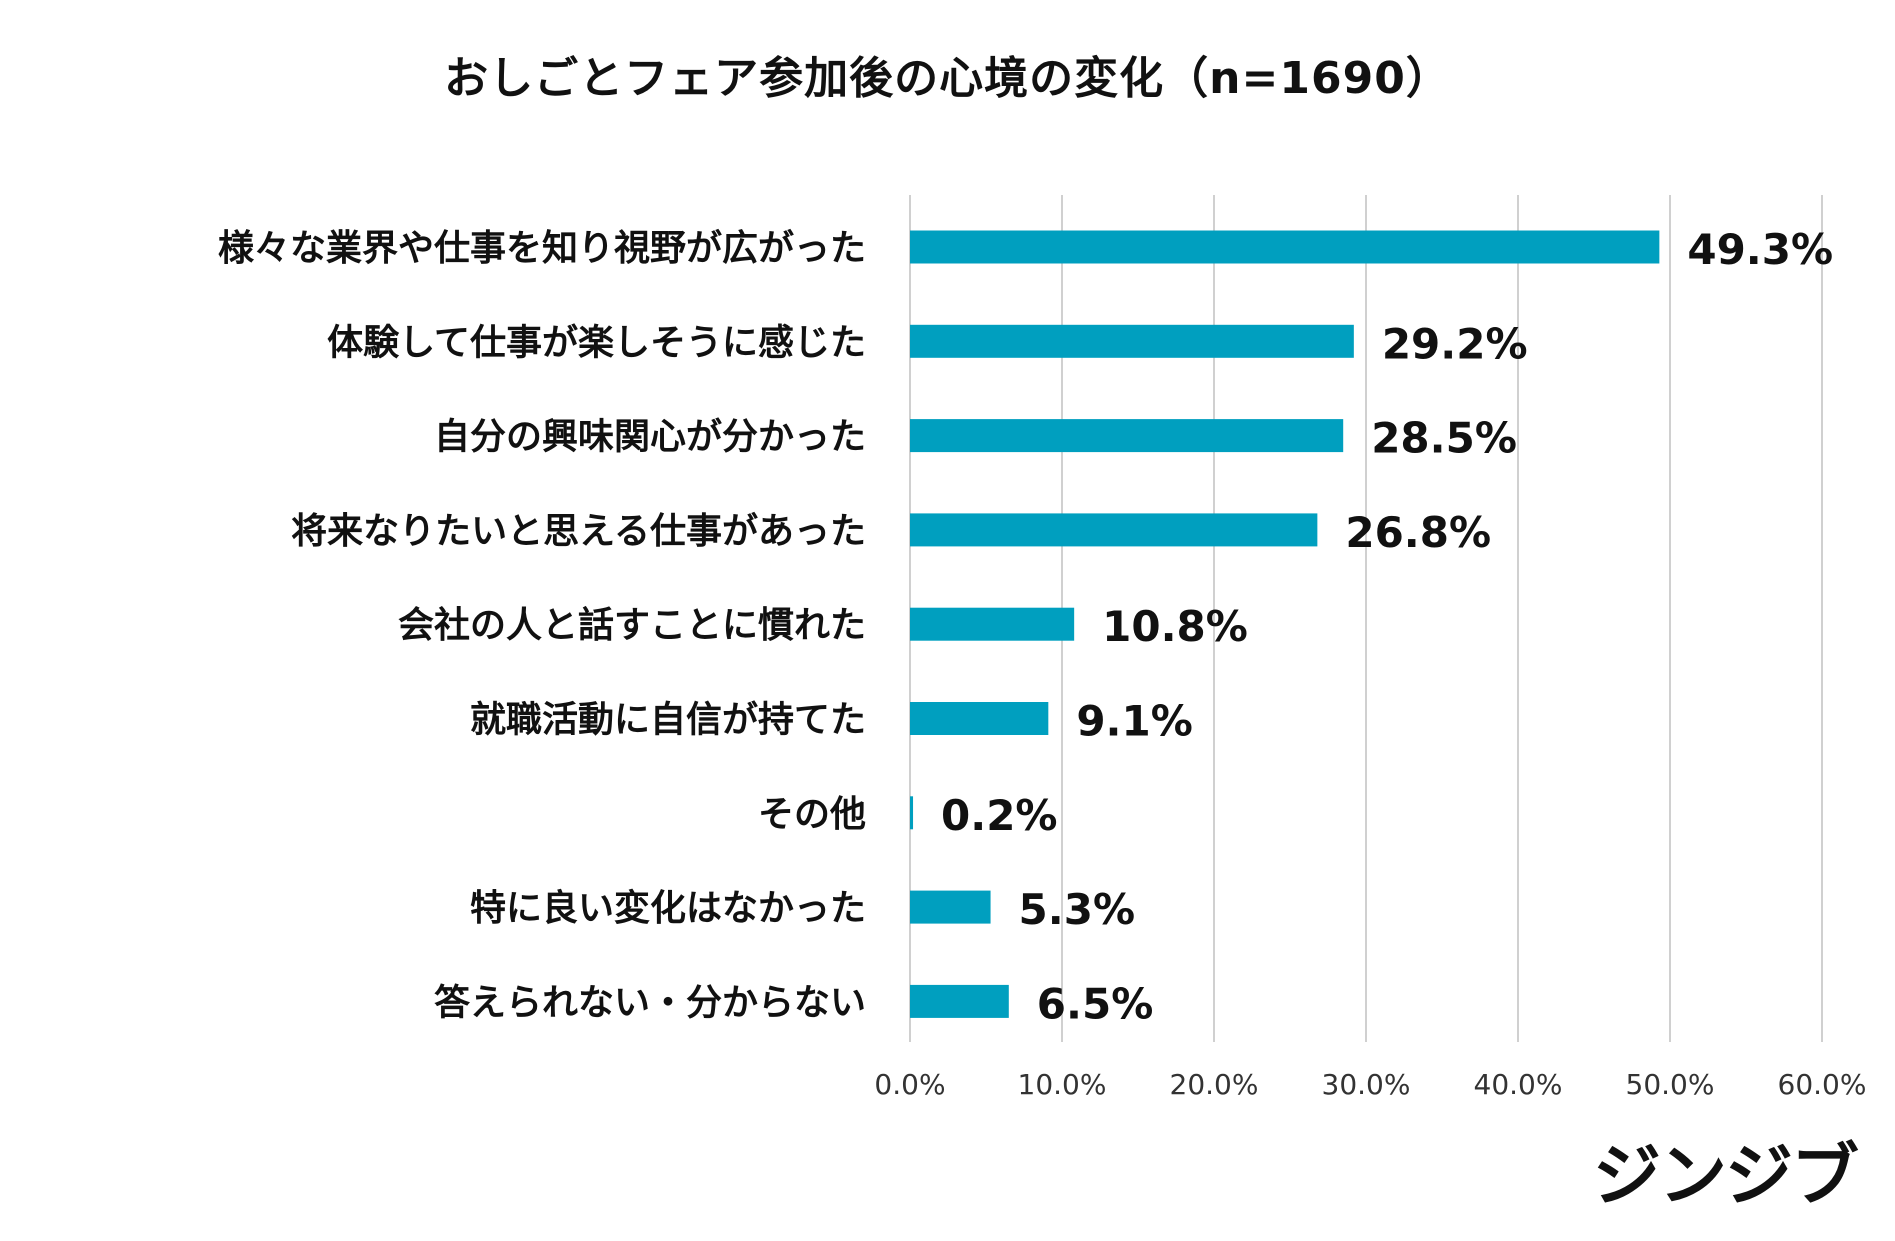 The image size is (1895, 1241). Describe the element at coordinates (1822, 1084) in the screenshot. I see `x-tick-label: 60.0%` at that location.